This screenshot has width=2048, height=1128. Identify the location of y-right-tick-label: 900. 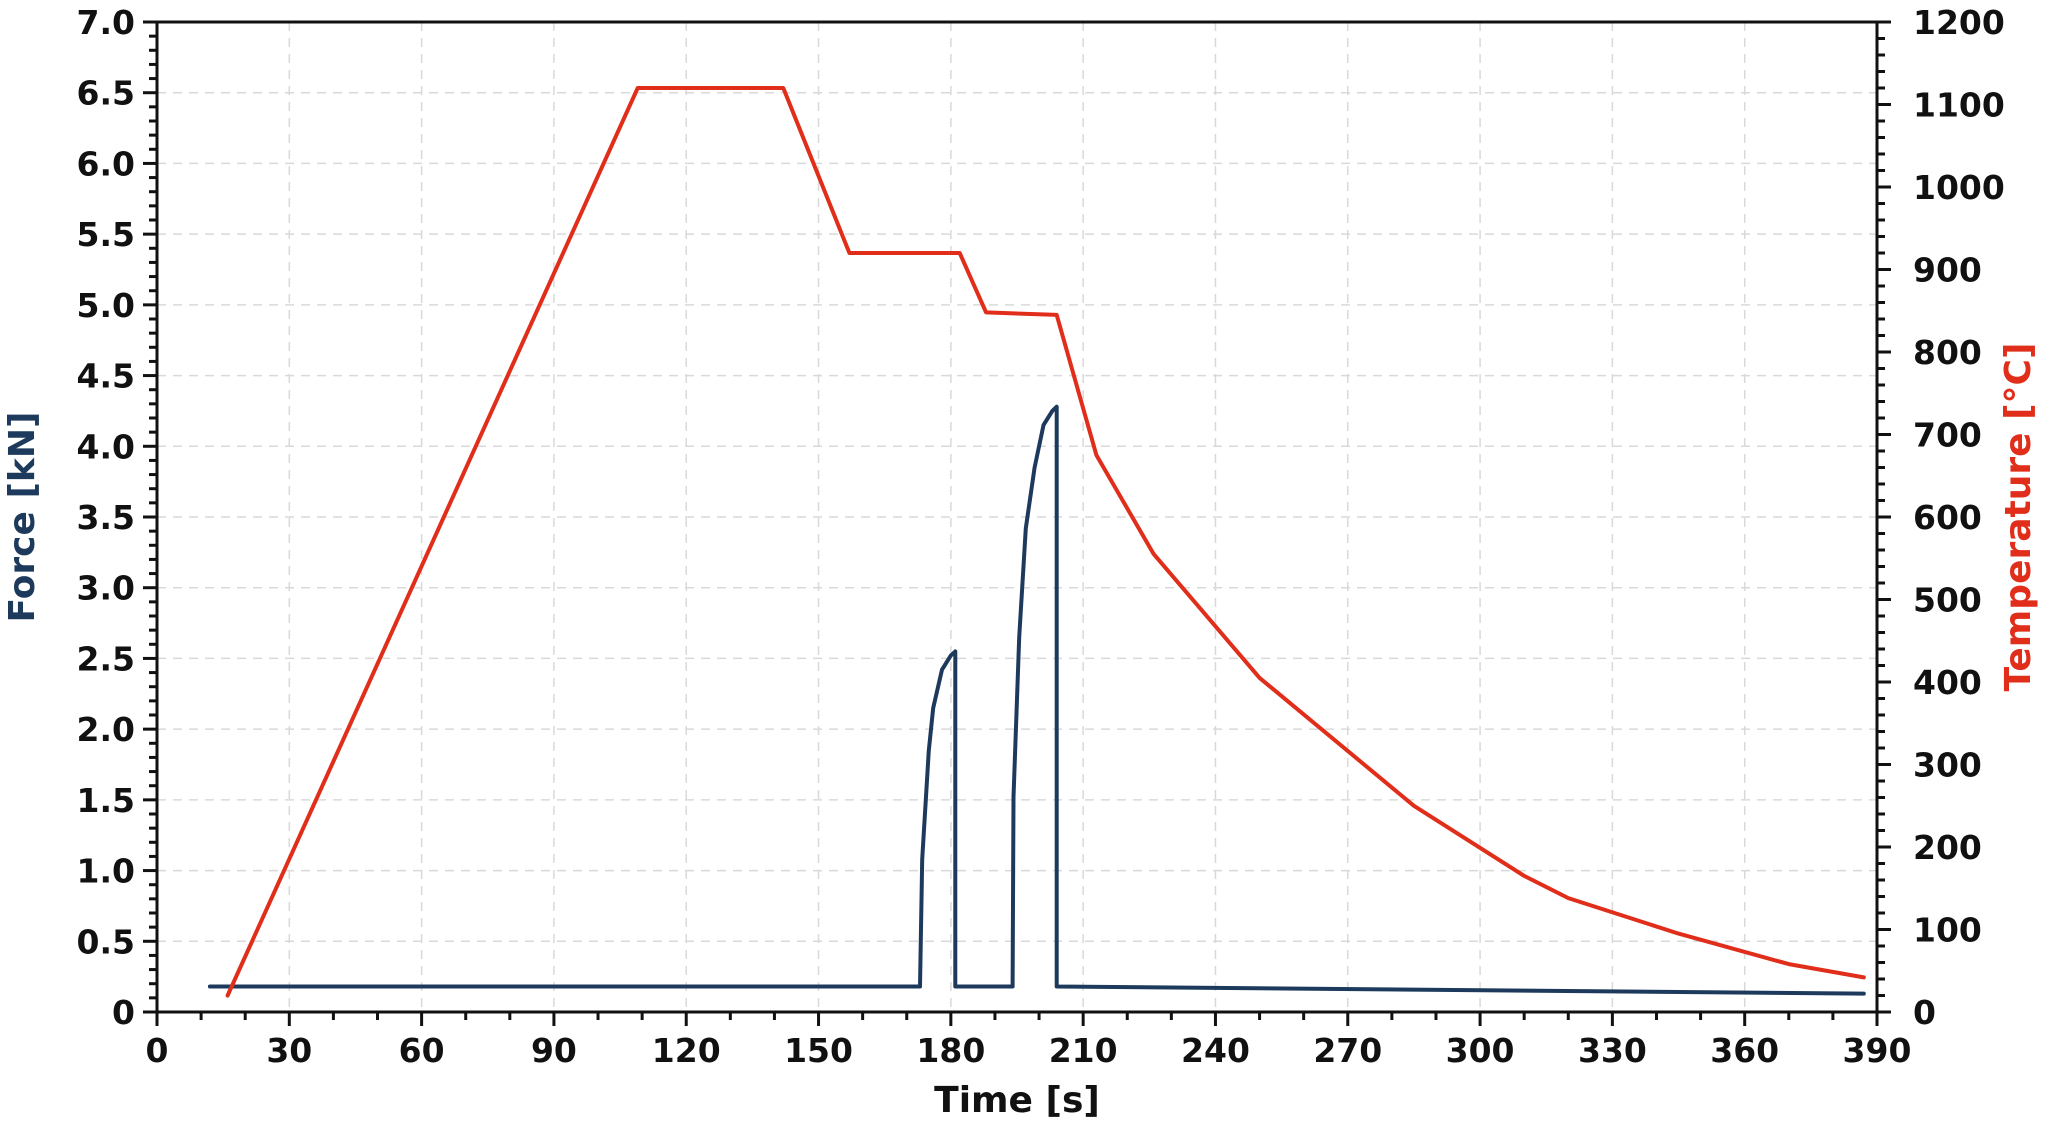
(1947, 270).